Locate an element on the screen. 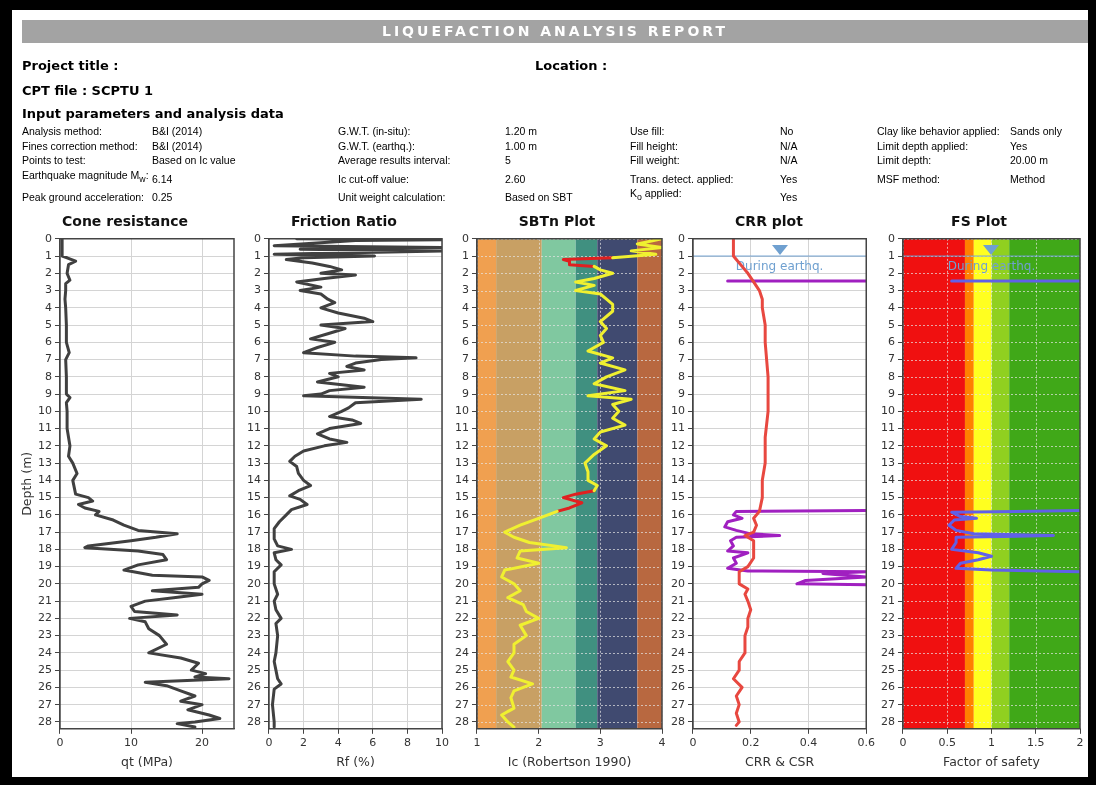 The height and width of the screenshot is (785, 1096). x-tick-label: 3 is located at coordinates (600, 743).